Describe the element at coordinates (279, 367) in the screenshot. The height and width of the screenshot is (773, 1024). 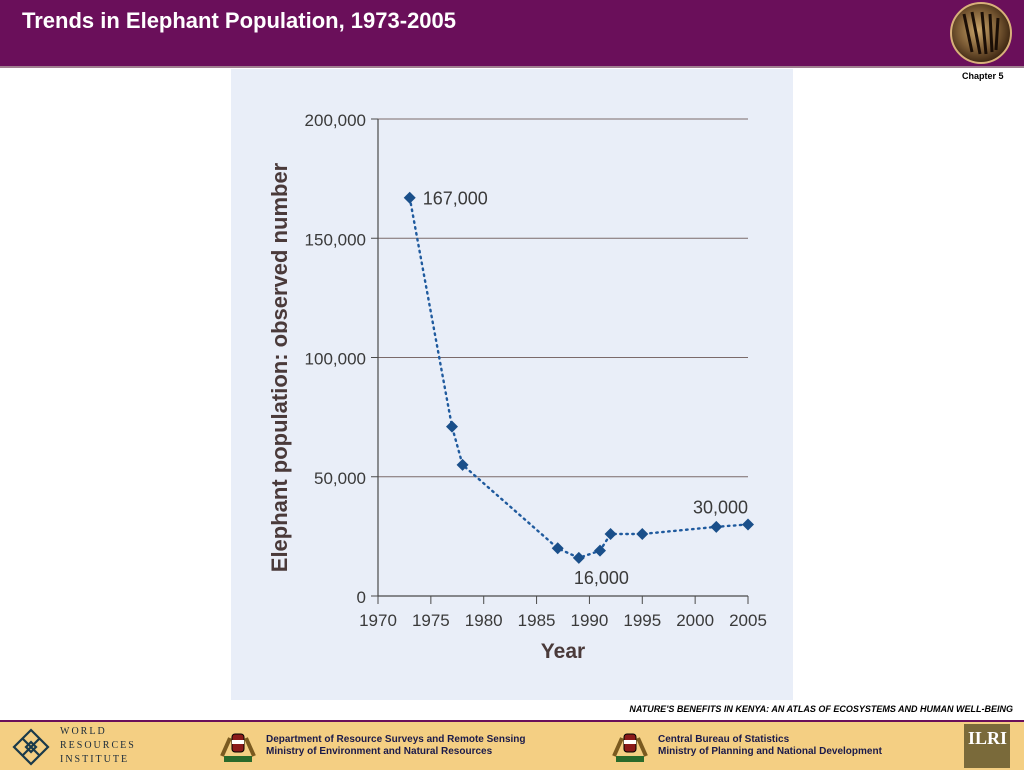
I see `y-axis-title: Elephant population: observed number` at that location.